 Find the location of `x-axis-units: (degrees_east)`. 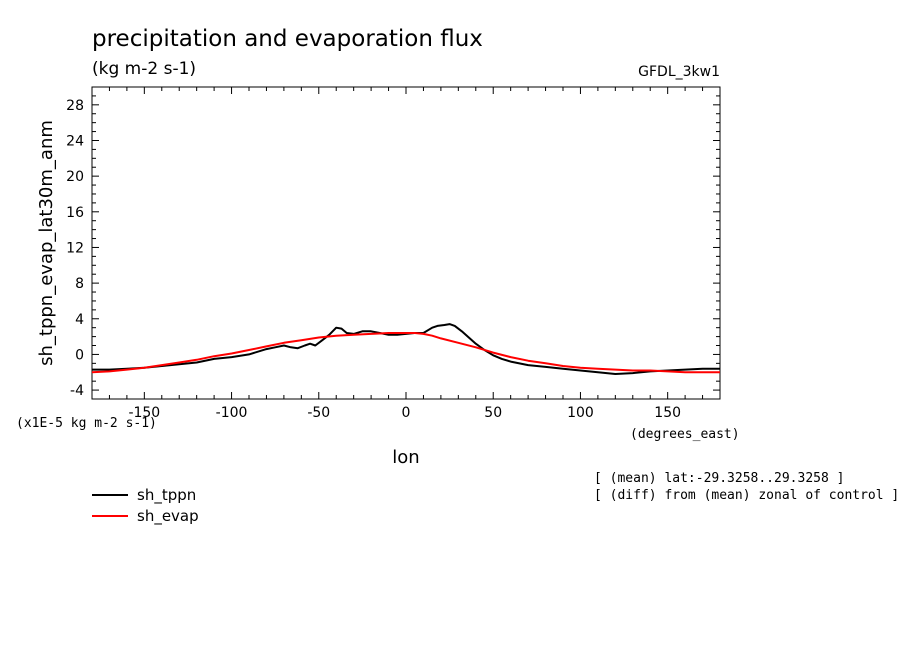

x-axis-units: (degrees_east) is located at coordinates (685, 434).